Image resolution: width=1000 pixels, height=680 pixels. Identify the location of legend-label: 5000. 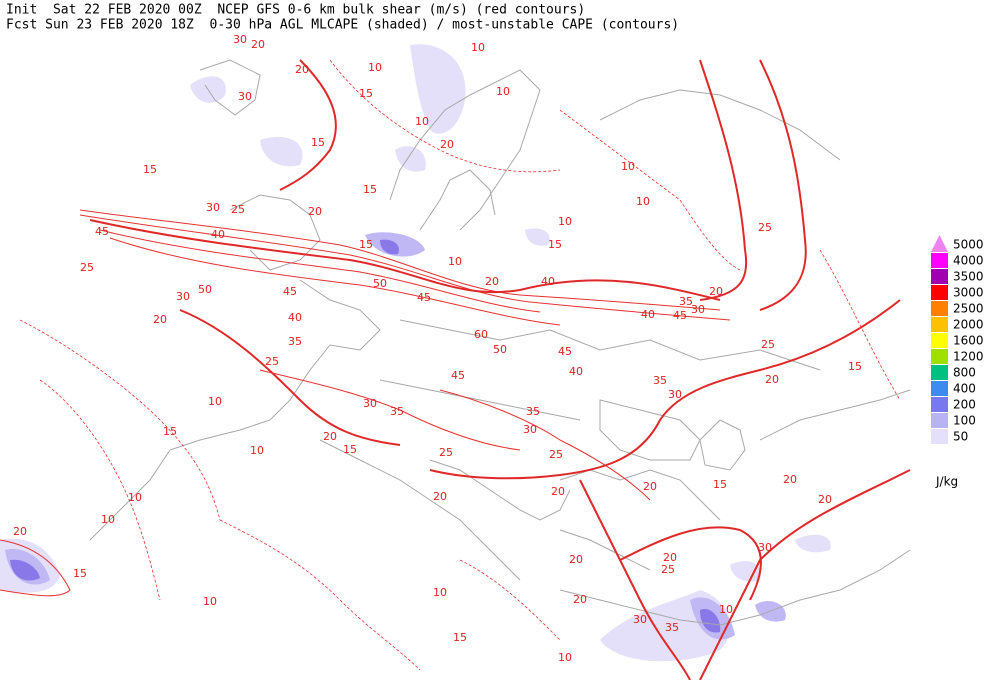
(968, 245).